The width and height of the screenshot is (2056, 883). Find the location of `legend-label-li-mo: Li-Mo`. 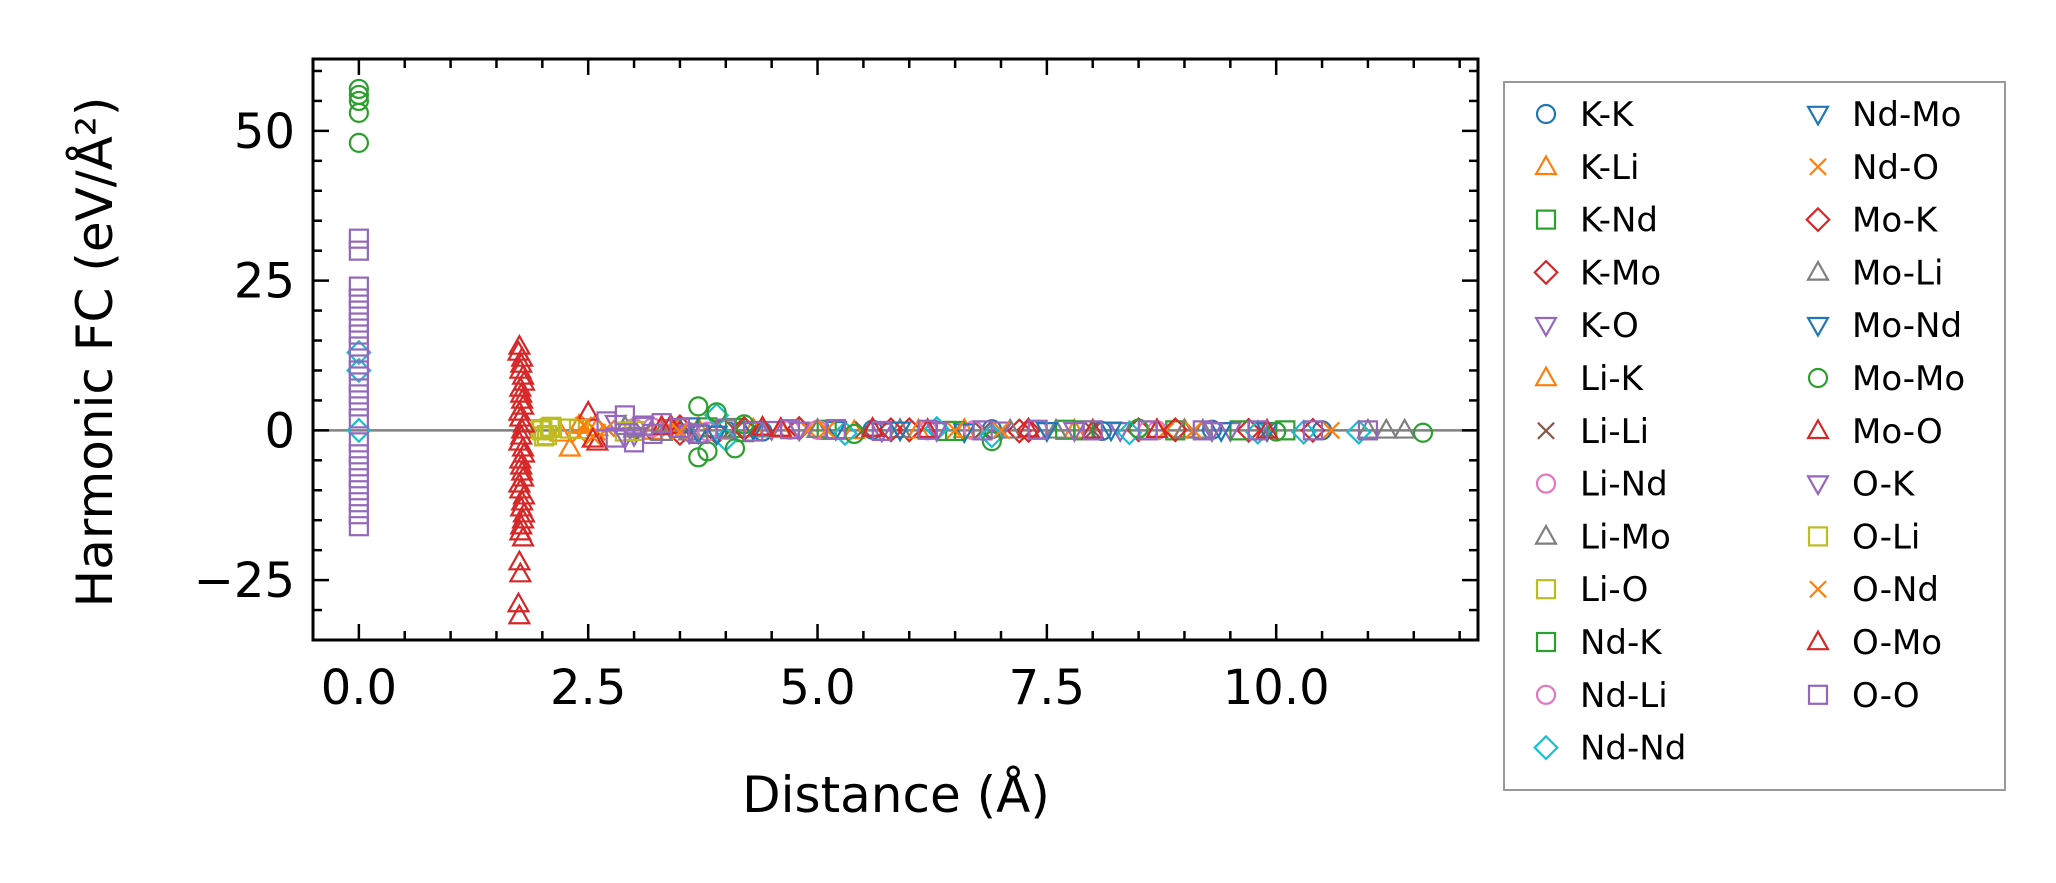

legend-label-li-mo: Li-Mo is located at coordinates (1625, 537).